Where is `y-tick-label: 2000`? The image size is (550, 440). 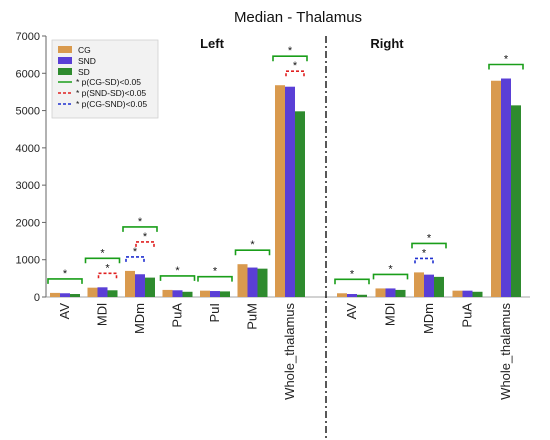 y-tick-label: 2000 is located at coordinates (28, 223).